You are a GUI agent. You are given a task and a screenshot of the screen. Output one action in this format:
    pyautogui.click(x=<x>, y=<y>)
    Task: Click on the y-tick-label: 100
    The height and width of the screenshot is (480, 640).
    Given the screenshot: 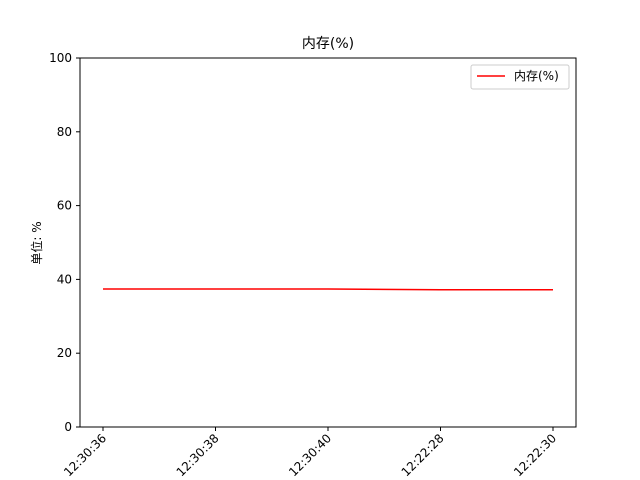 What is the action you would take?
    pyautogui.click(x=60, y=58)
    